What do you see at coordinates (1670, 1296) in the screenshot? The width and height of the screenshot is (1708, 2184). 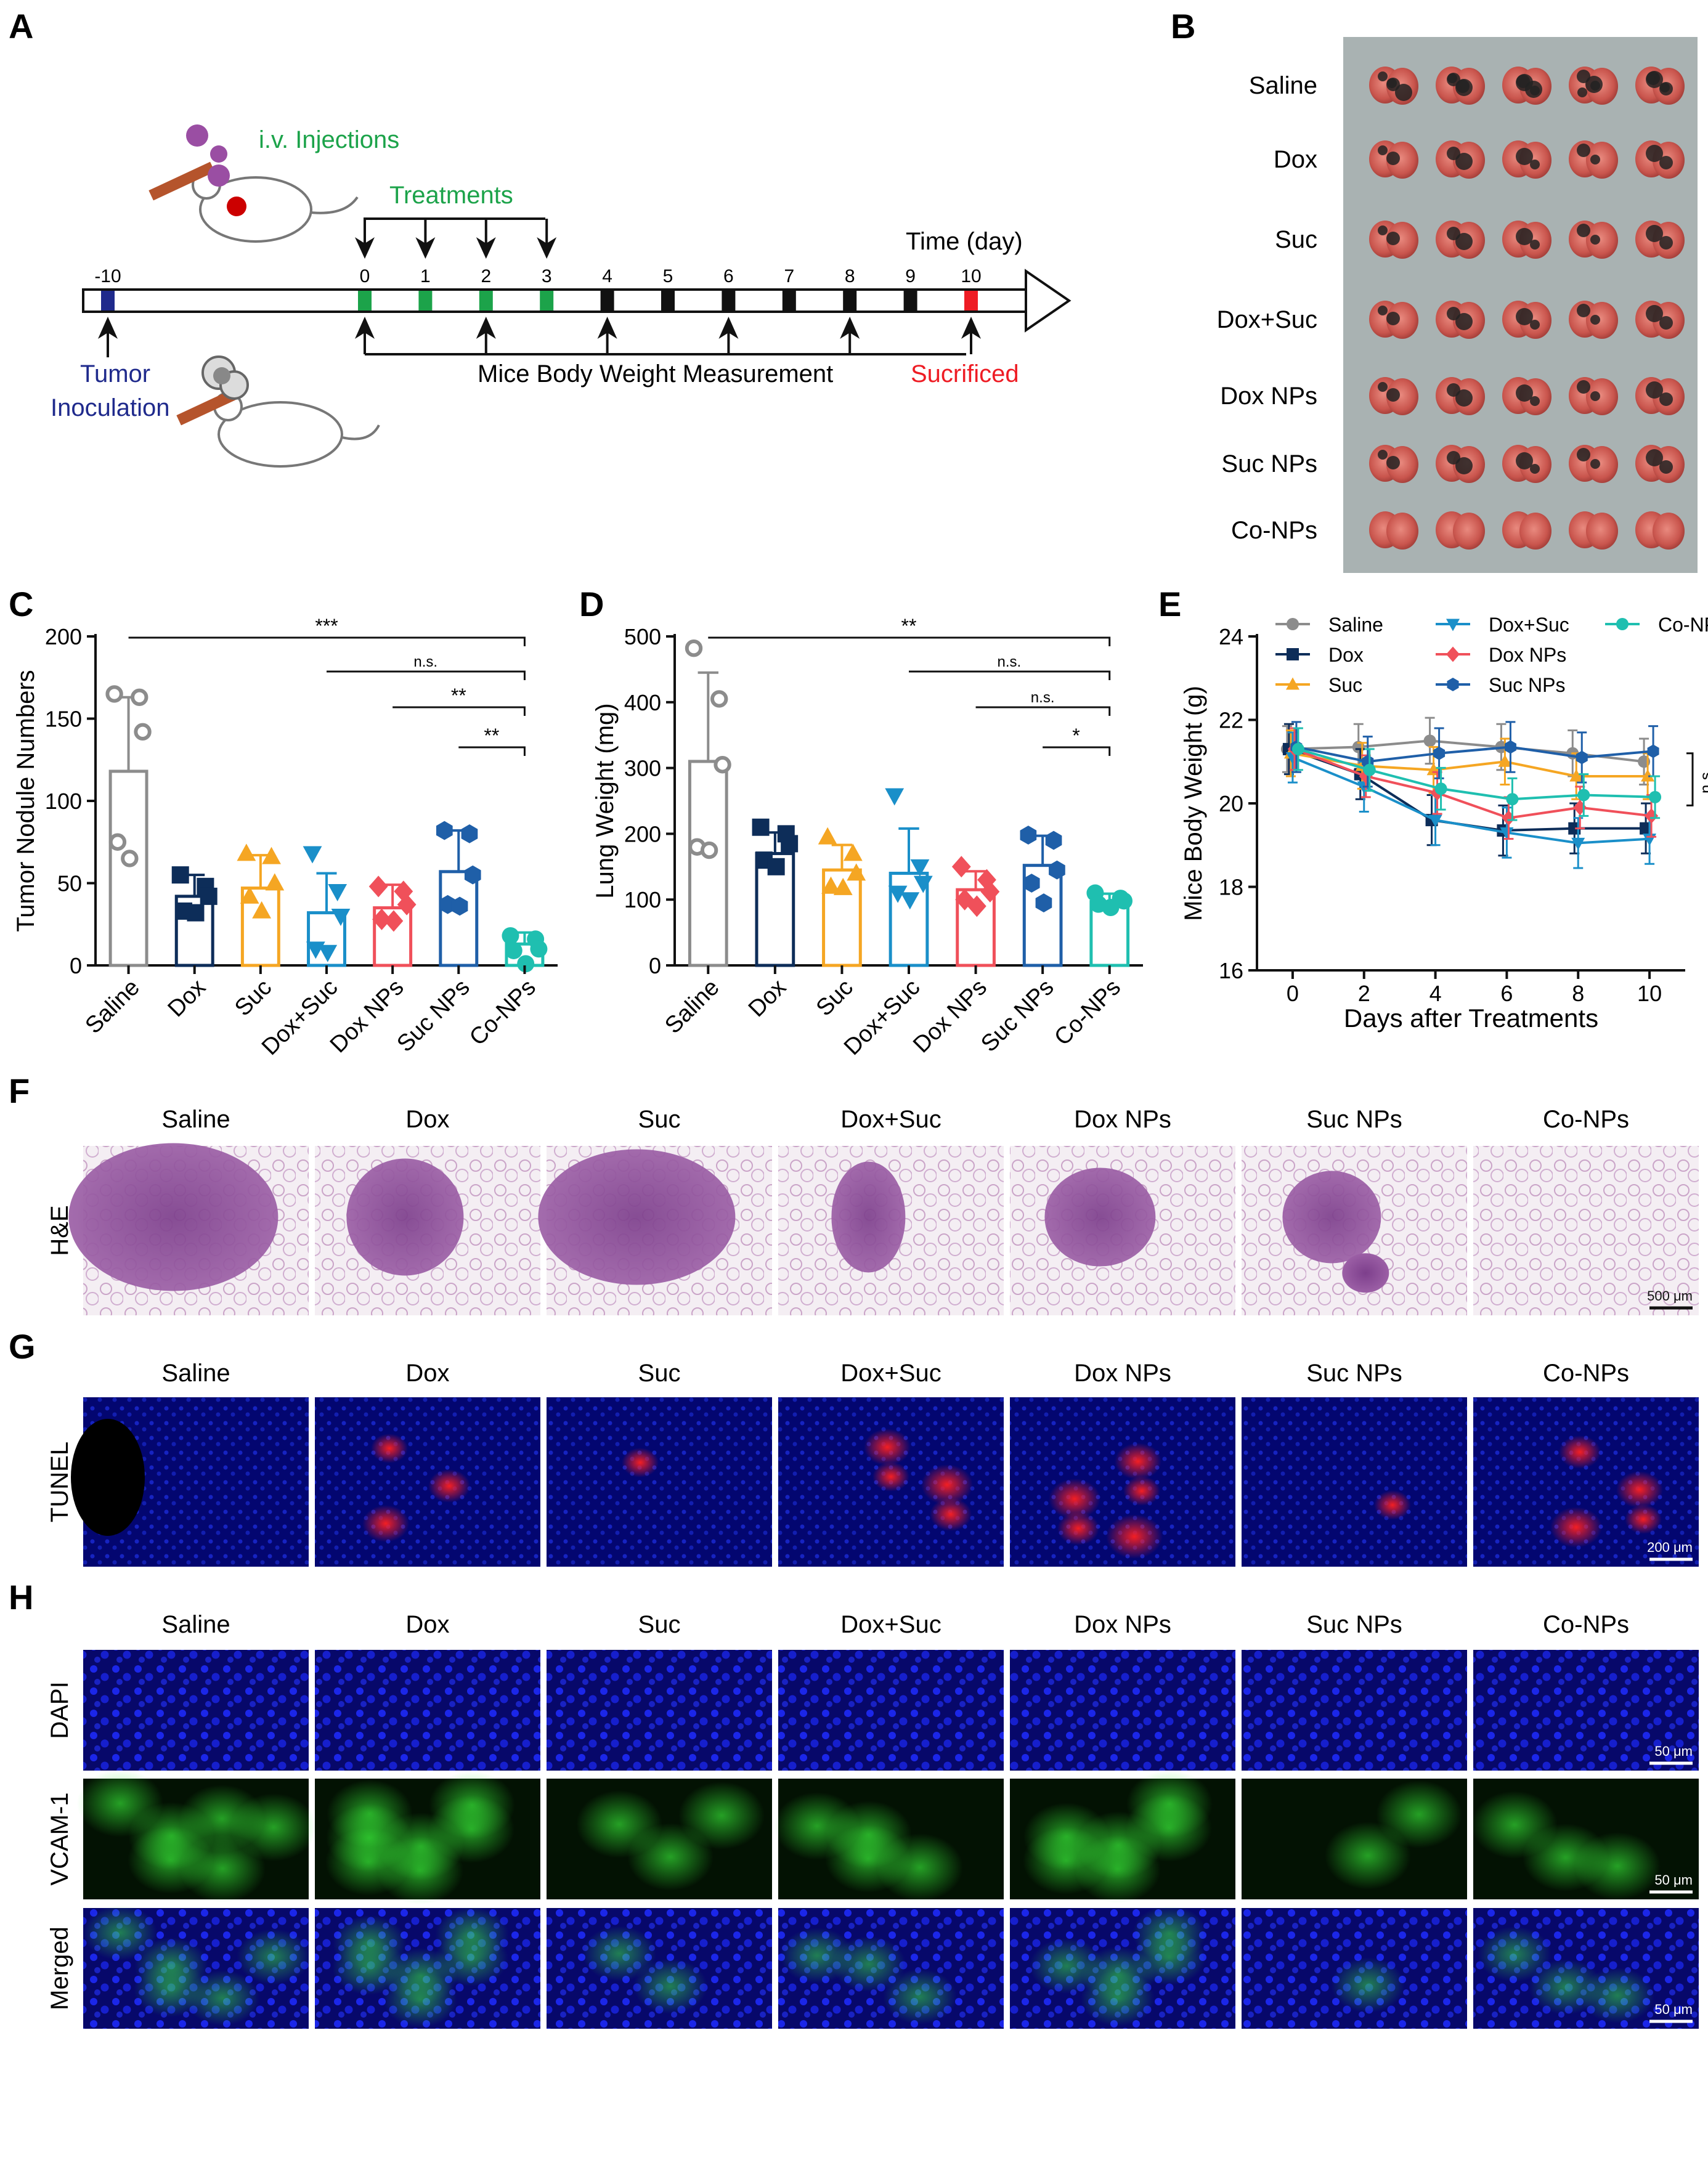 I see `scale-bar-label-he: 500 μm` at bounding box center [1670, 1296].